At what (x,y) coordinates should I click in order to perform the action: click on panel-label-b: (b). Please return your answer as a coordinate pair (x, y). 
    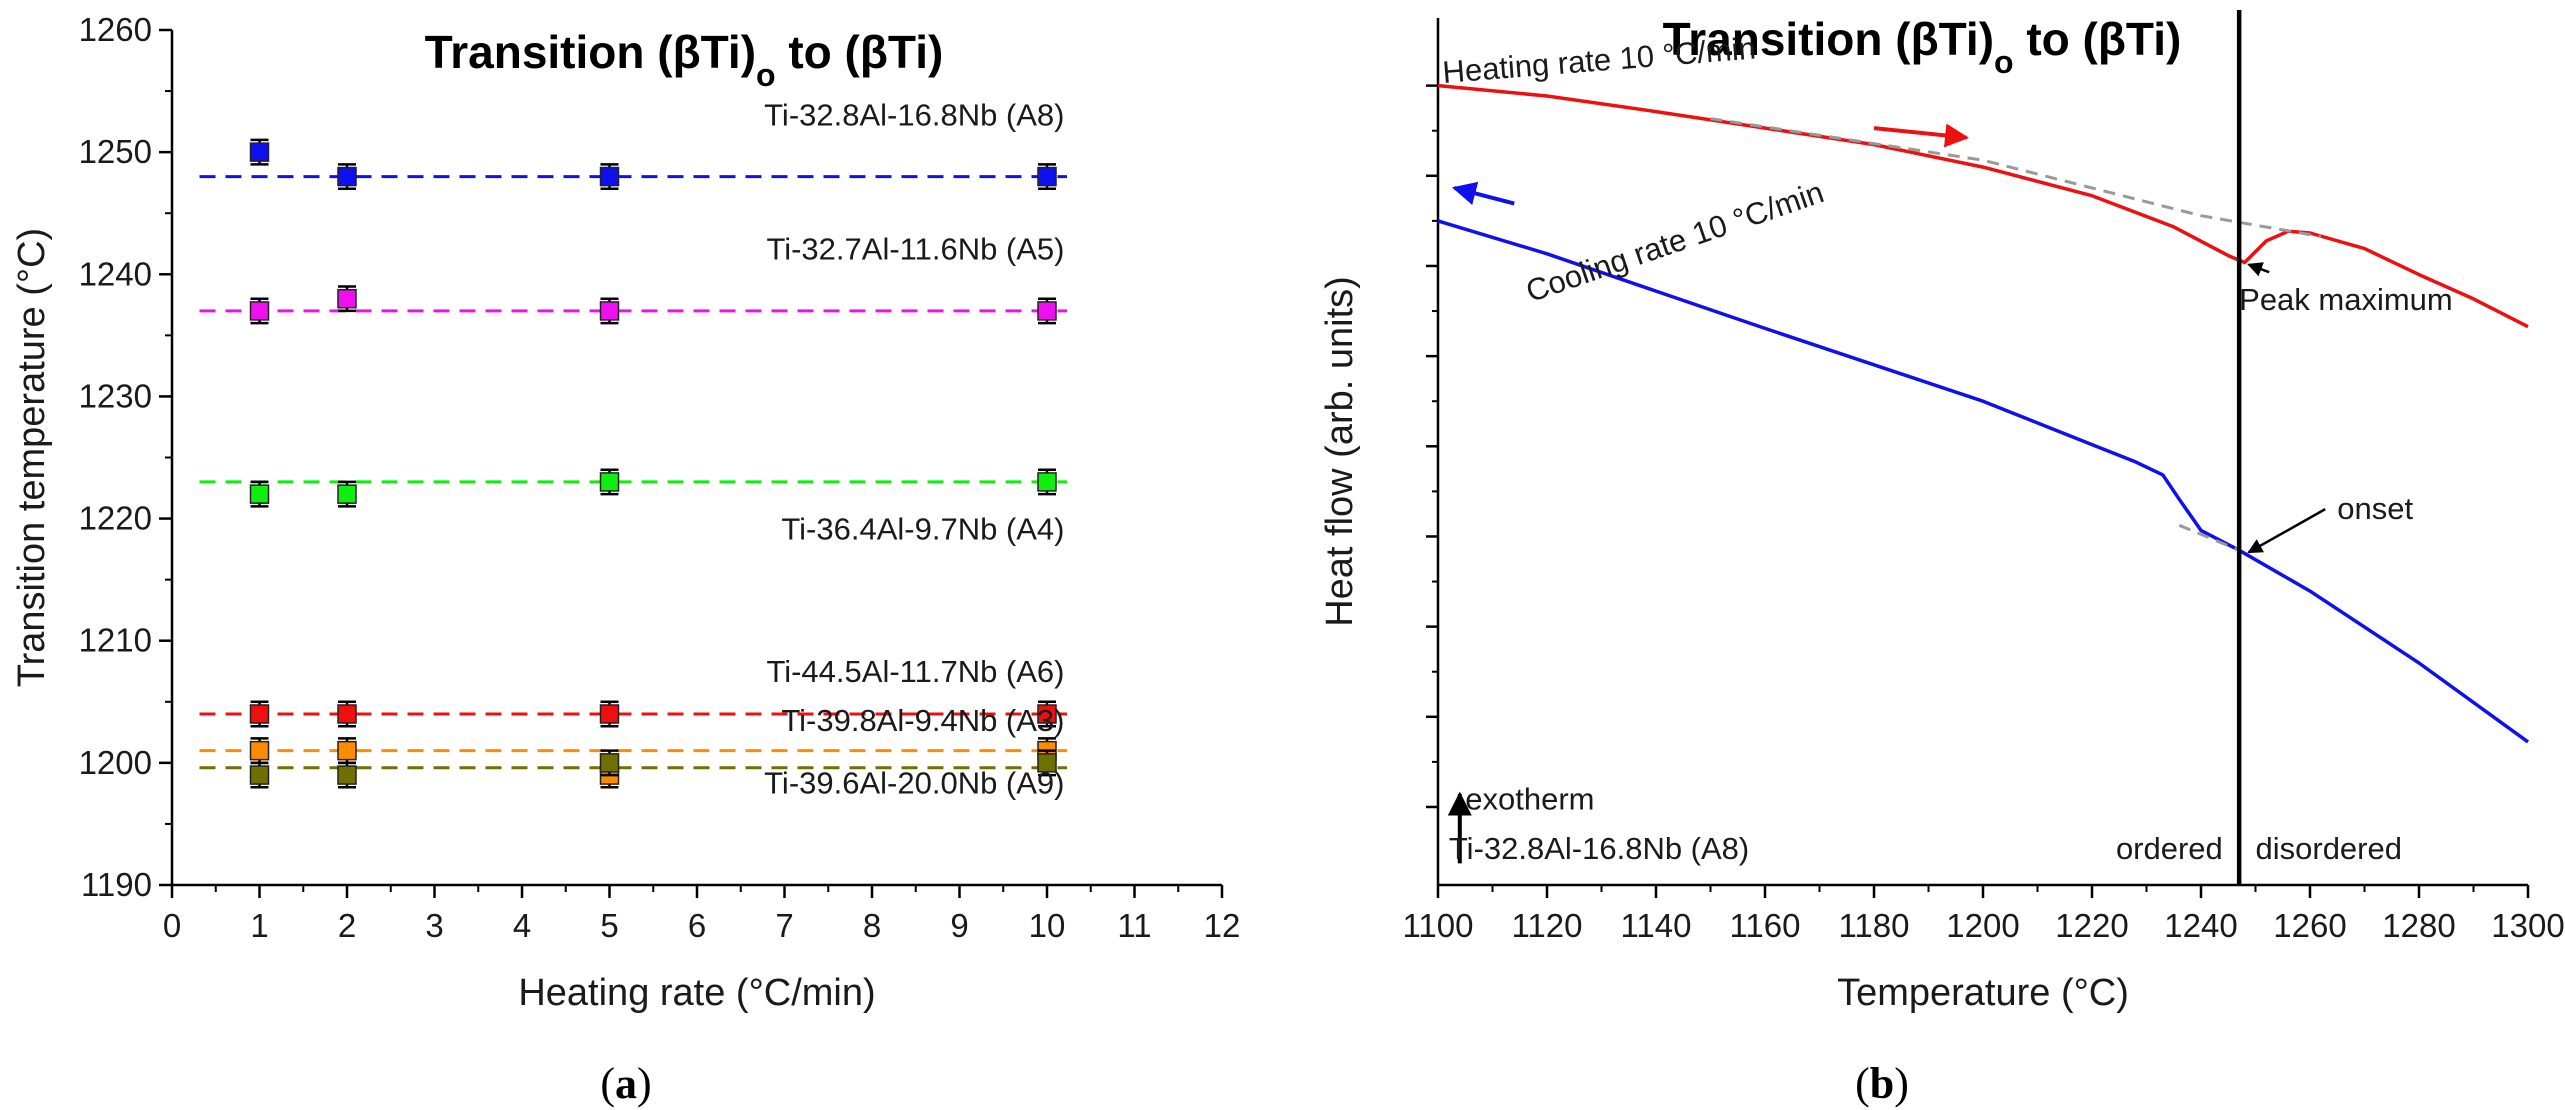
    Looking at the image, I should click on (1882, 1083).